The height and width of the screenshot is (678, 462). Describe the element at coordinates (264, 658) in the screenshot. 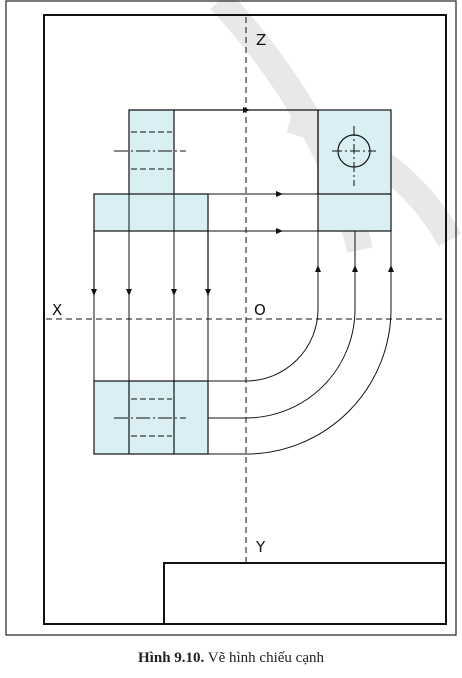

I see `caption-text: Vẽ hình chiếu cạnh` at that location.